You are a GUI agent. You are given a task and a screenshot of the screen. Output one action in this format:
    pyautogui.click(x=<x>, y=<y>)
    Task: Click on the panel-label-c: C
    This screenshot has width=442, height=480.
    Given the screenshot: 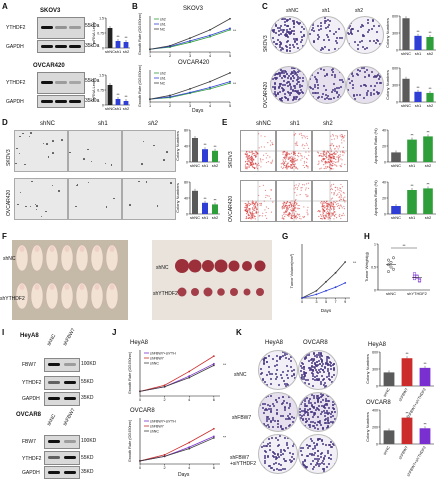 What is the action you would take?
    pyautogui.click(x=265, y=6)
    